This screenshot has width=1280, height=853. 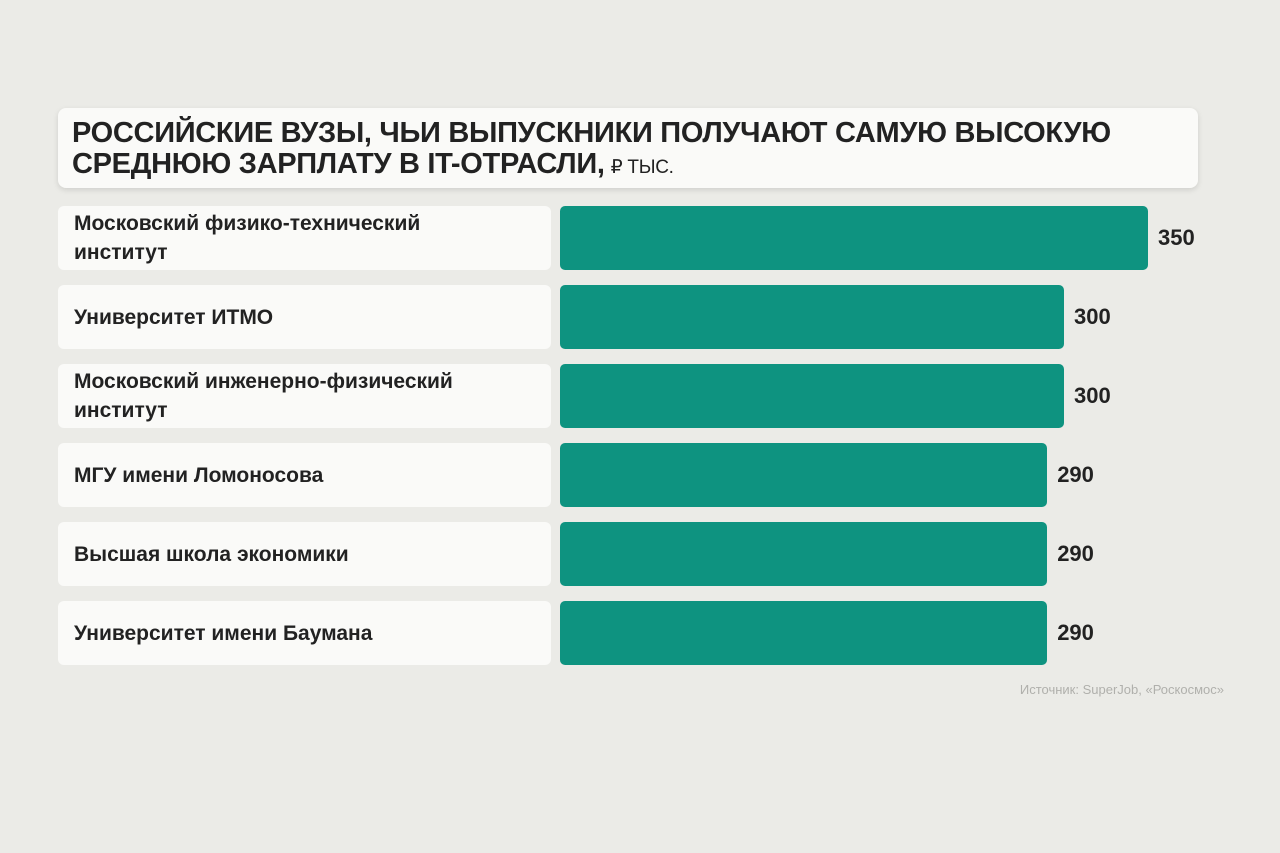 What do you see at coordinates (223, 633) in the screenshot?
I see `category-label: Университет имени Баумана` at bounding box center [223, 633].